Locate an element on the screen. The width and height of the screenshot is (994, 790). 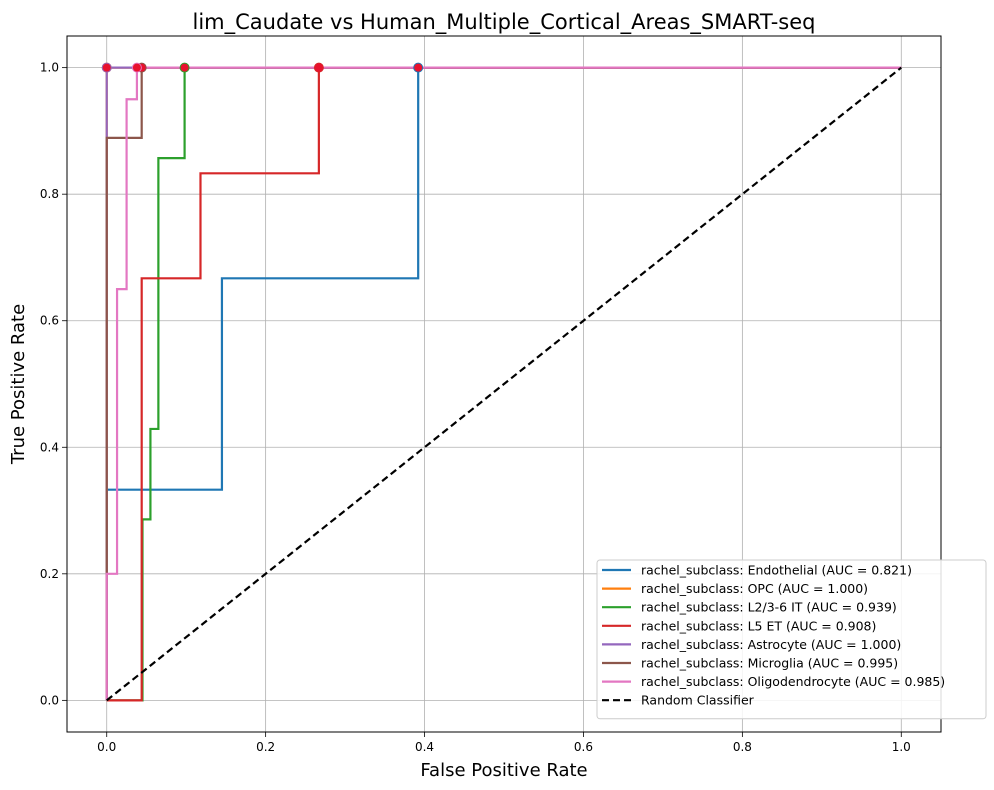
x-tick-label: 0.6 is located at coordinates (583, 747).